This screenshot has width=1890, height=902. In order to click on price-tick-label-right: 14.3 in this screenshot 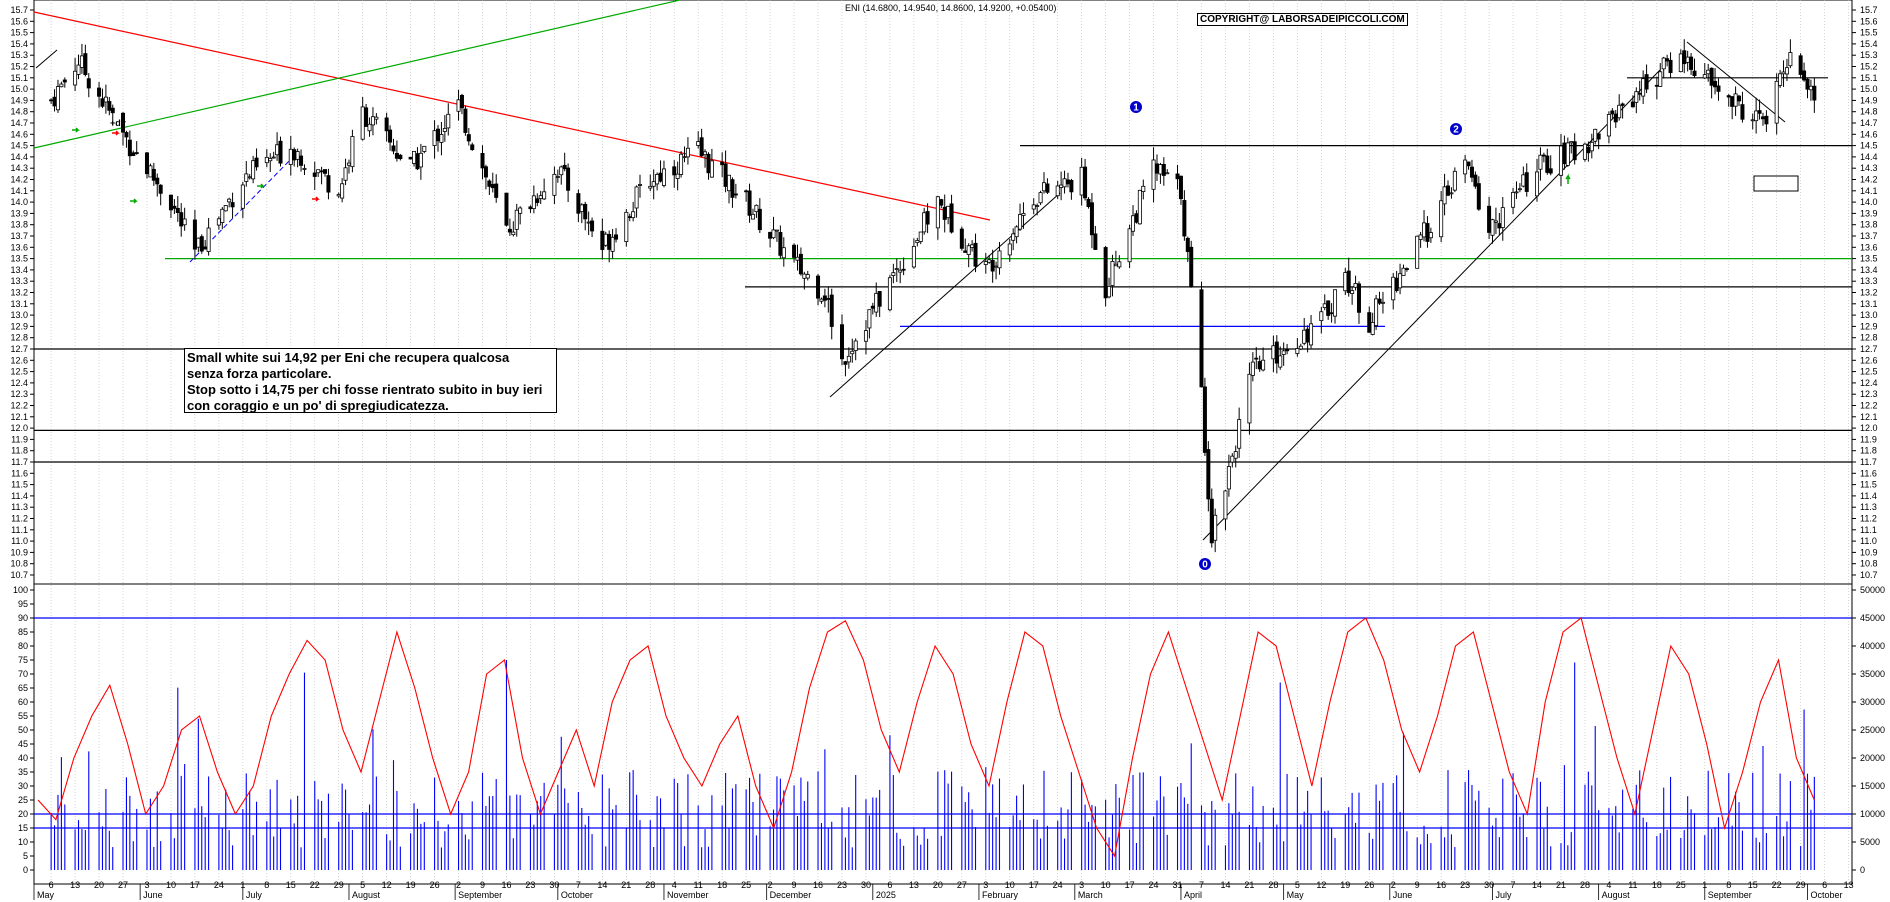, I will do `click(1869, 168)`.